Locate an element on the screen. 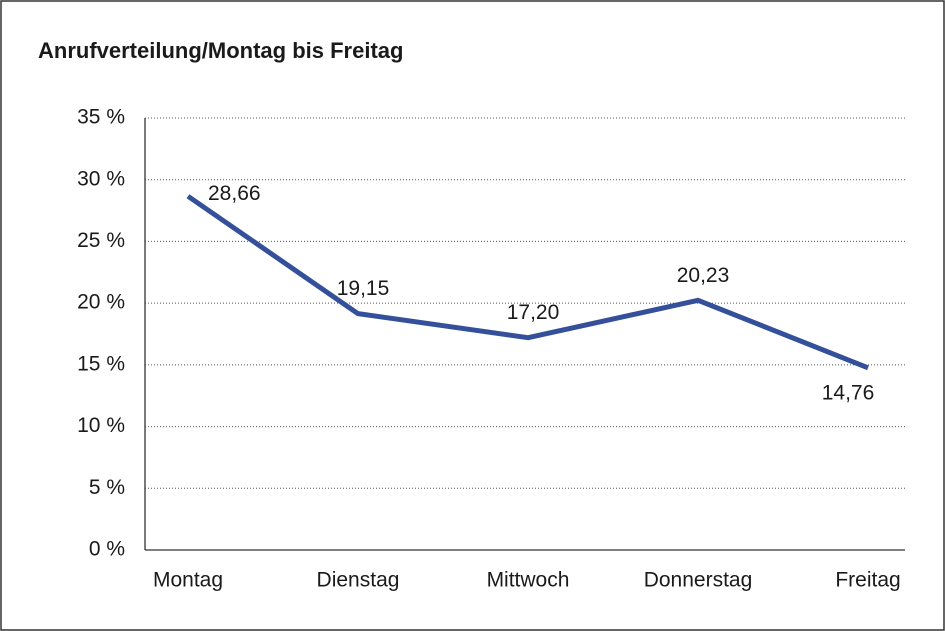  y-tick-label: 30 % is located at coordinates (101, 178).